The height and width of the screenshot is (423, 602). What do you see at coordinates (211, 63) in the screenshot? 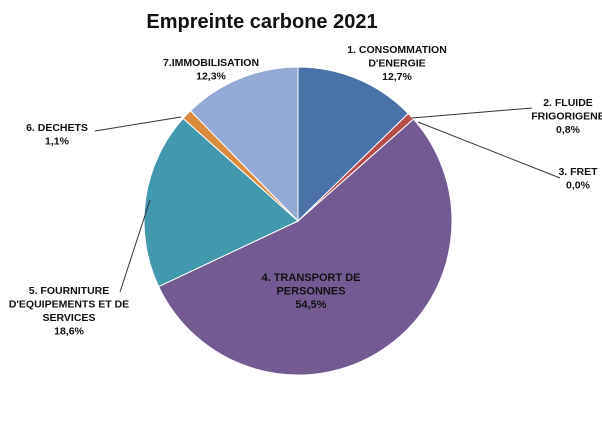
I see `slice-7-name-label: 7.IMMOBILISATION` at bounding box center [211, 63].